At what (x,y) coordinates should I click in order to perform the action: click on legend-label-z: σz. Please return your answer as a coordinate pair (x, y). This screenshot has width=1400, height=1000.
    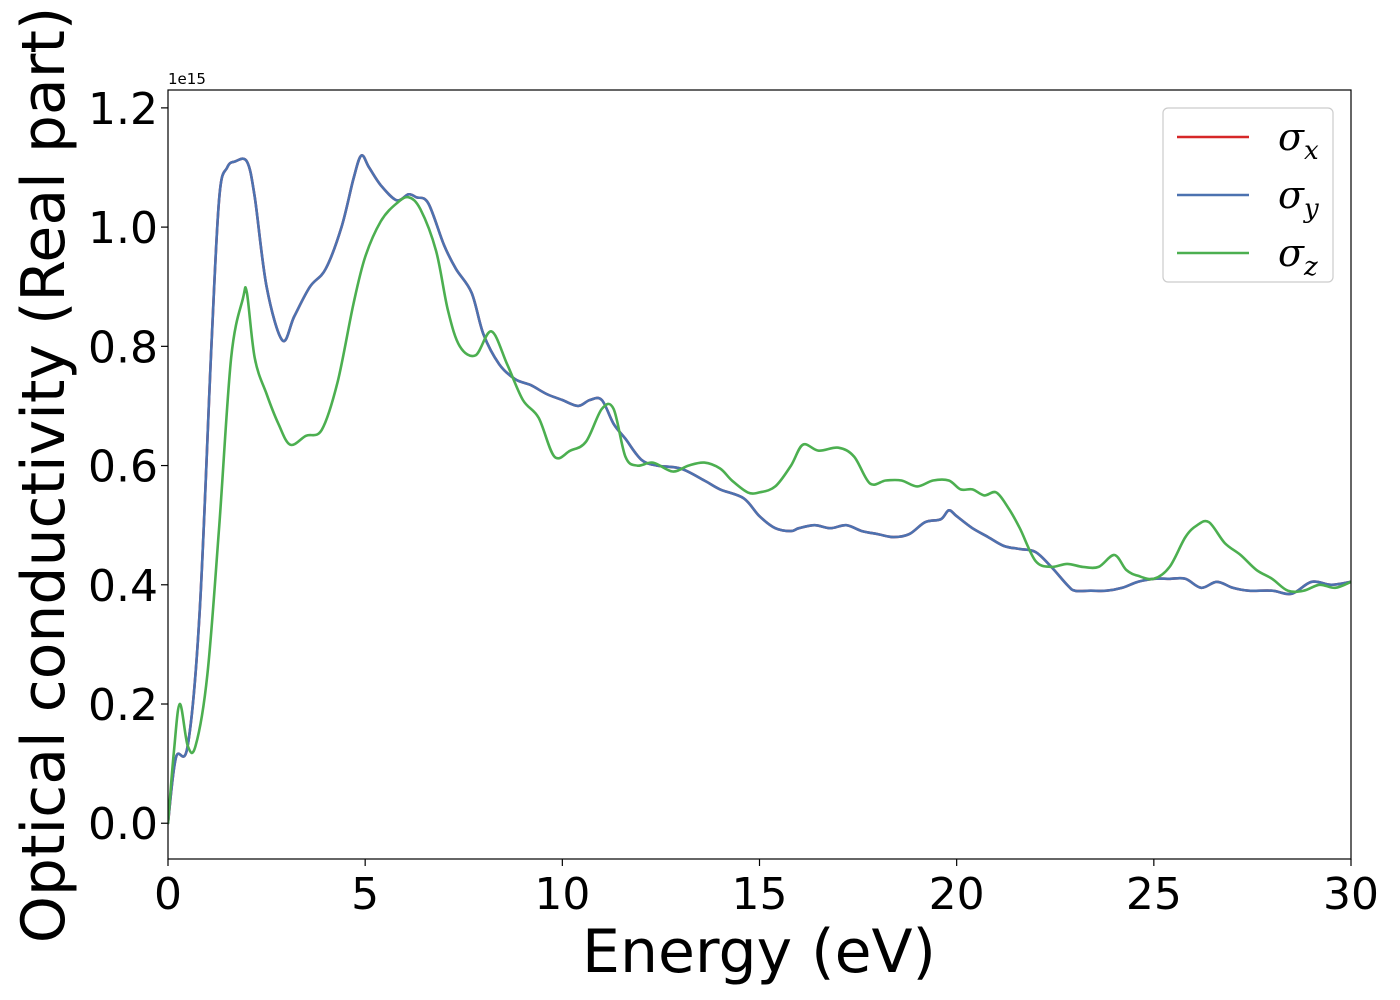
    Looking at the image, I should click on (1298, 256).